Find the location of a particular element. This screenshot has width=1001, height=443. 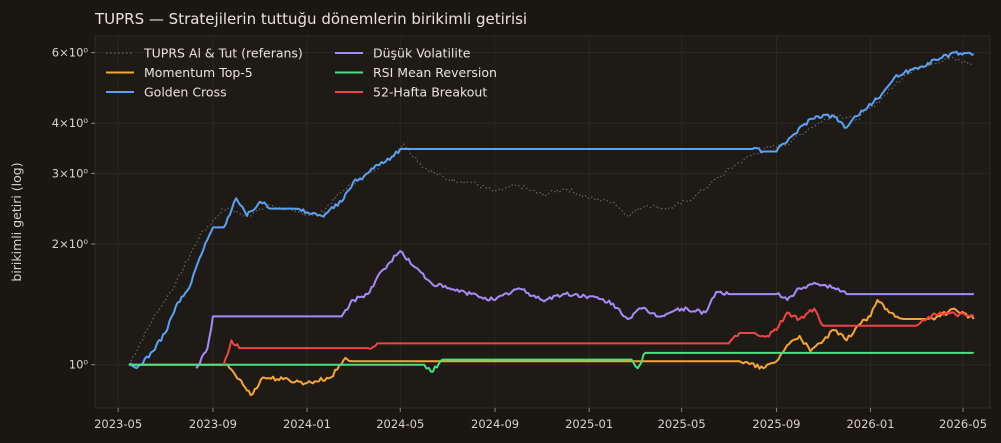

x-tick-label: 2023-09 is located at coordinates (213, 424).